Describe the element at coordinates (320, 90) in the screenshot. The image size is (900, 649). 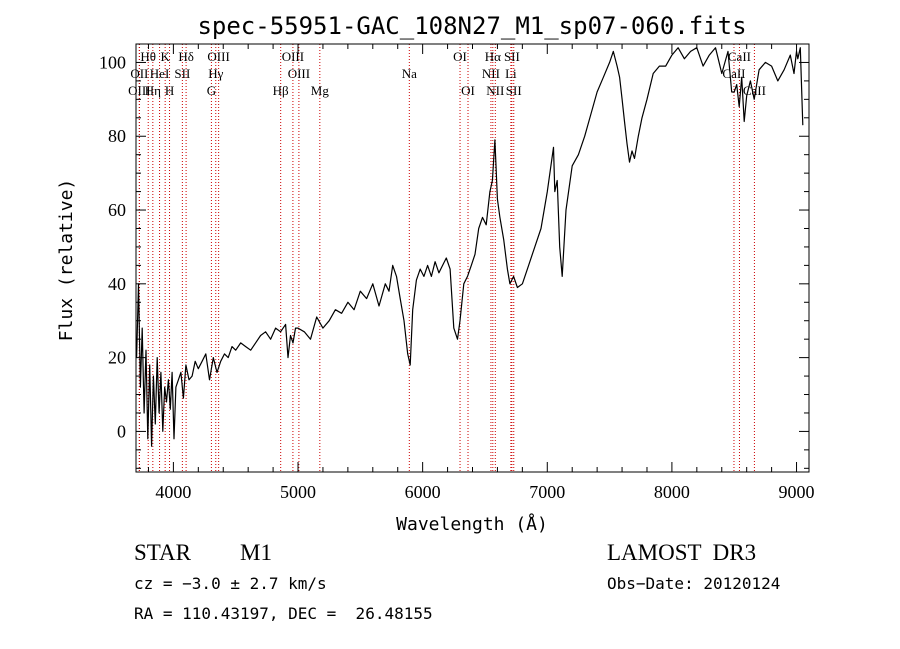
I see `spectral-line-label: Mg` at that location.